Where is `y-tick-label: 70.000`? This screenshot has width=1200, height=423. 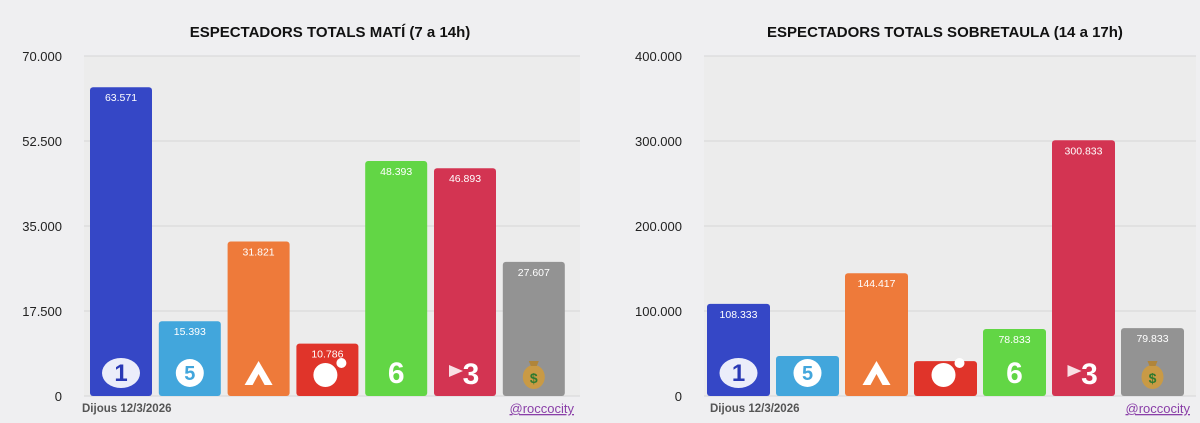
y-tick-label: 70.000 is located at coordinates (42, 56).